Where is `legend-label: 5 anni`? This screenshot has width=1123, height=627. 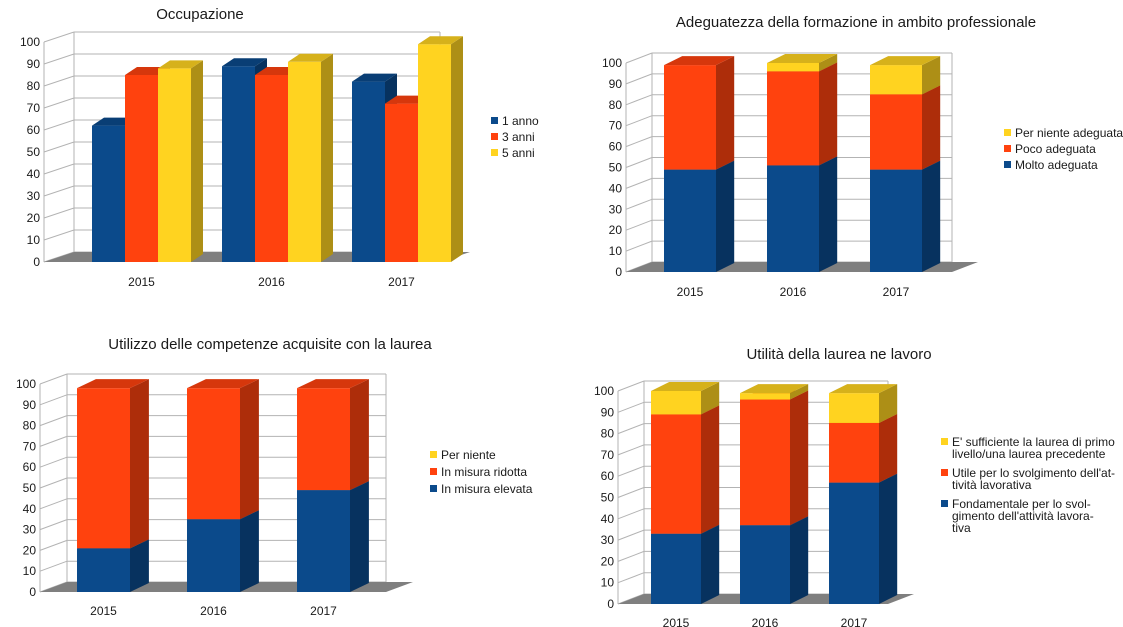
legend-label: 5 anni is located at coordinates (518, 153).